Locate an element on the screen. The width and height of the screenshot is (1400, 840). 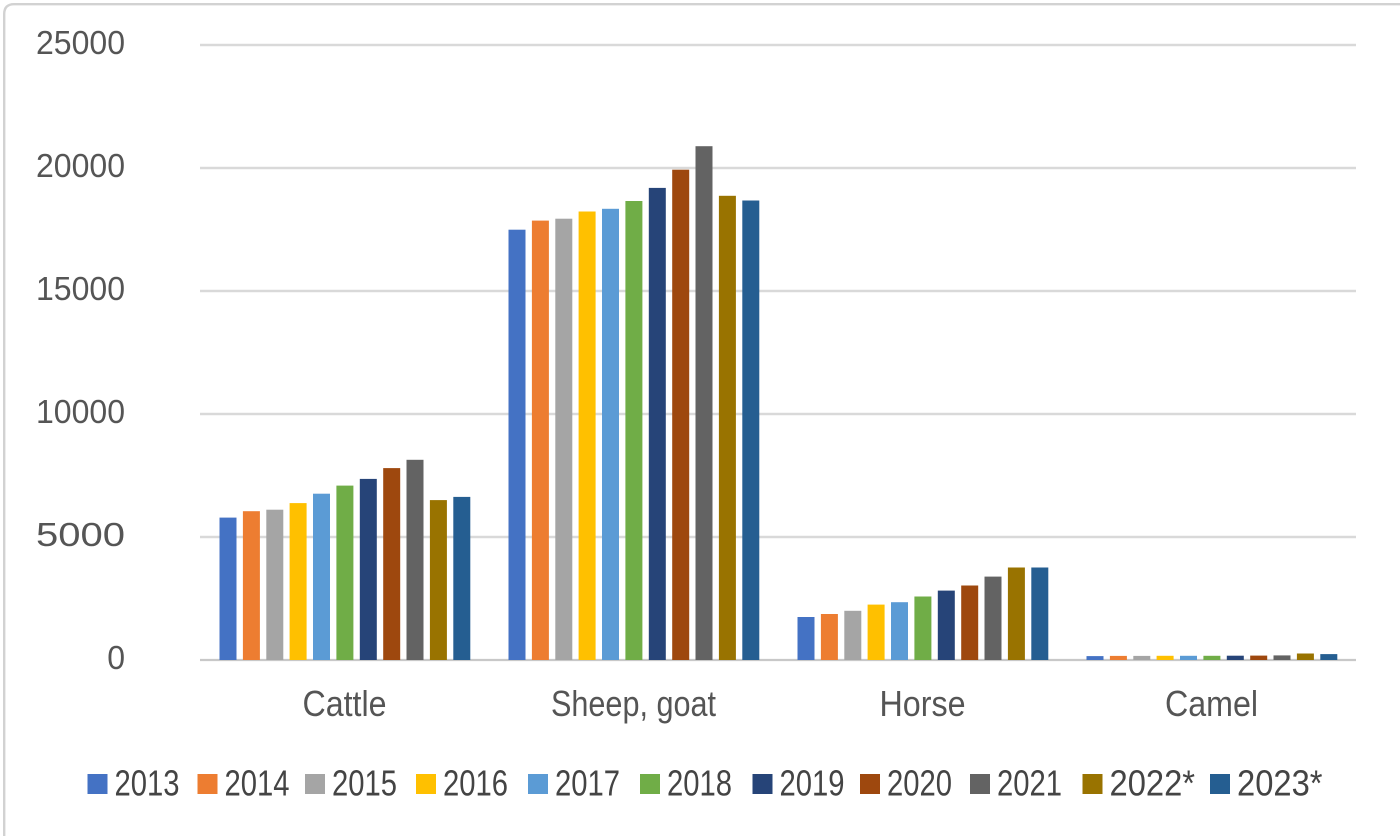
svg-text: 10000 is located at coordinates (80, 411).